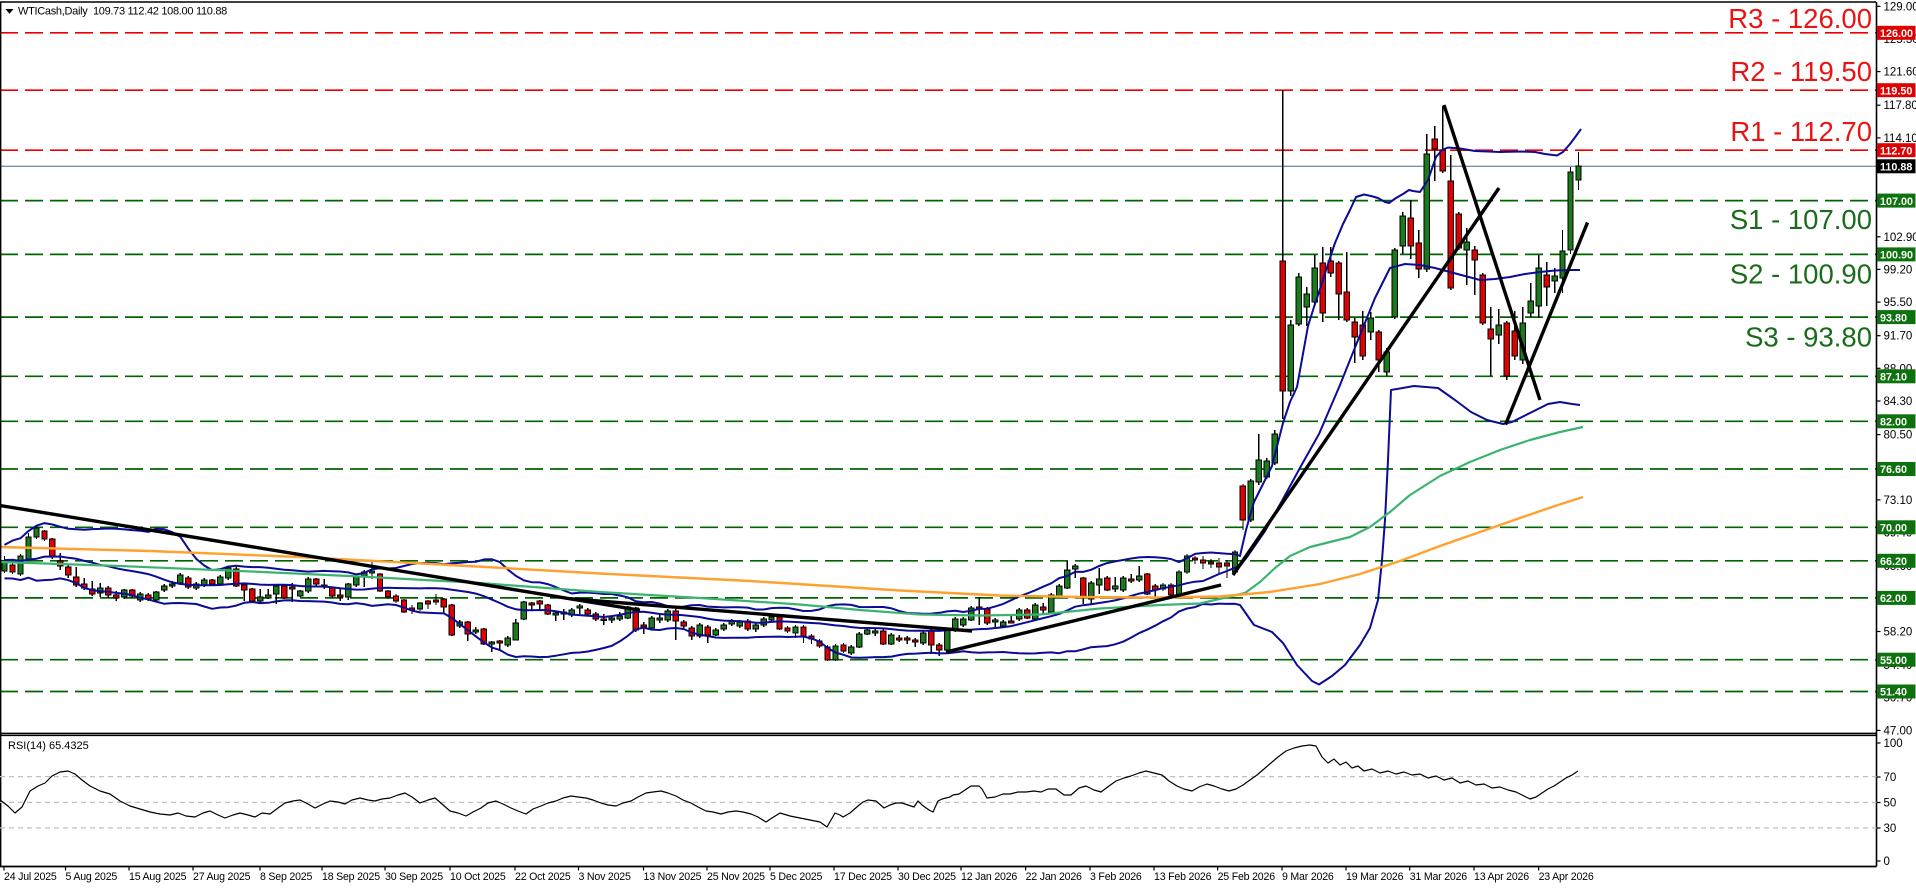  I want to click on svg-text: 30 Dec 2025, so click(927, 877).